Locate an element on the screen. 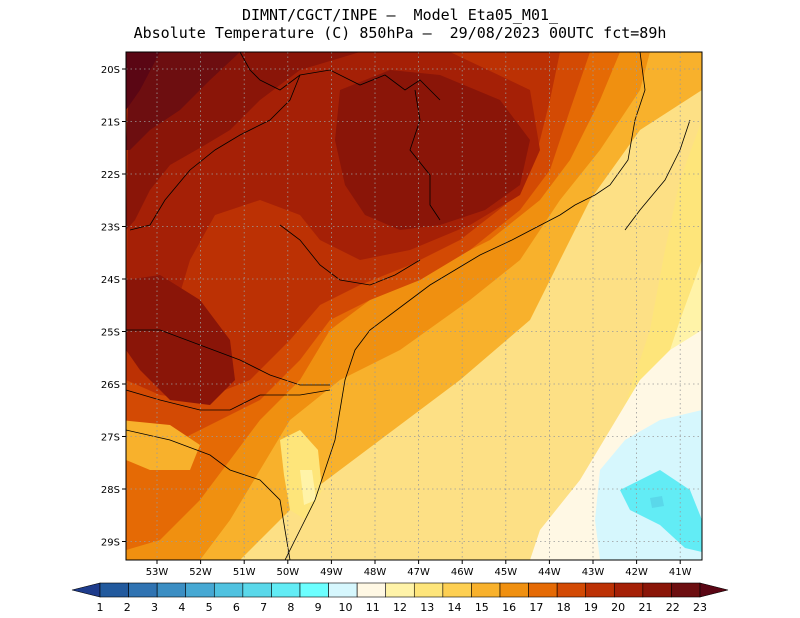 The height and width of the screenshot is (618, 800). lon-label: 51W is located at coordinates (244, 572).